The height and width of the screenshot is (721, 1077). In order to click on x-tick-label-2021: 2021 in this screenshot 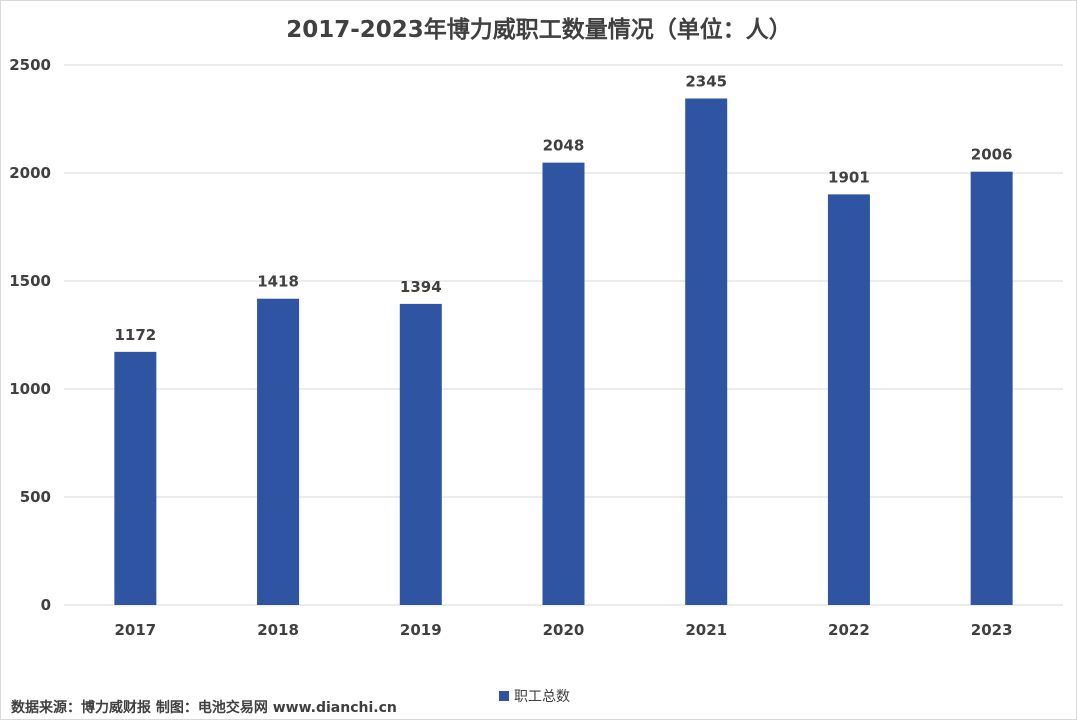, I will do `click(706, 630)`.